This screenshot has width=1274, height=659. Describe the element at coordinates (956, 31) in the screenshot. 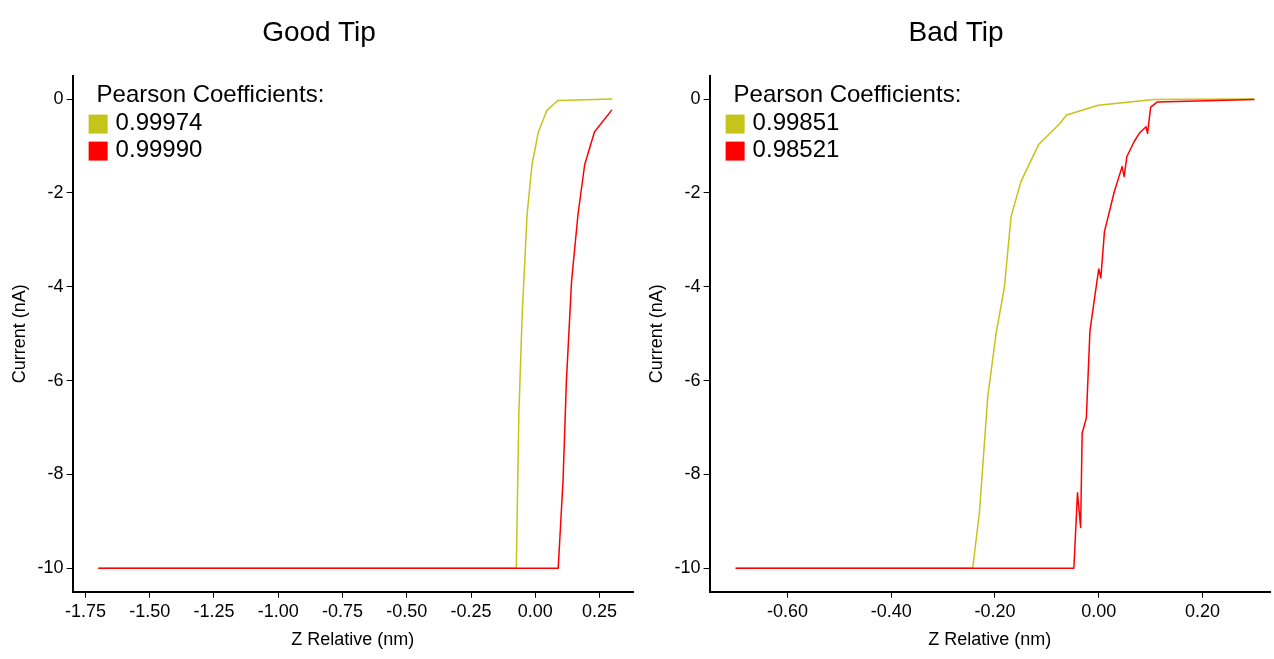

I see `chart-title: Bad Tip` at that location.